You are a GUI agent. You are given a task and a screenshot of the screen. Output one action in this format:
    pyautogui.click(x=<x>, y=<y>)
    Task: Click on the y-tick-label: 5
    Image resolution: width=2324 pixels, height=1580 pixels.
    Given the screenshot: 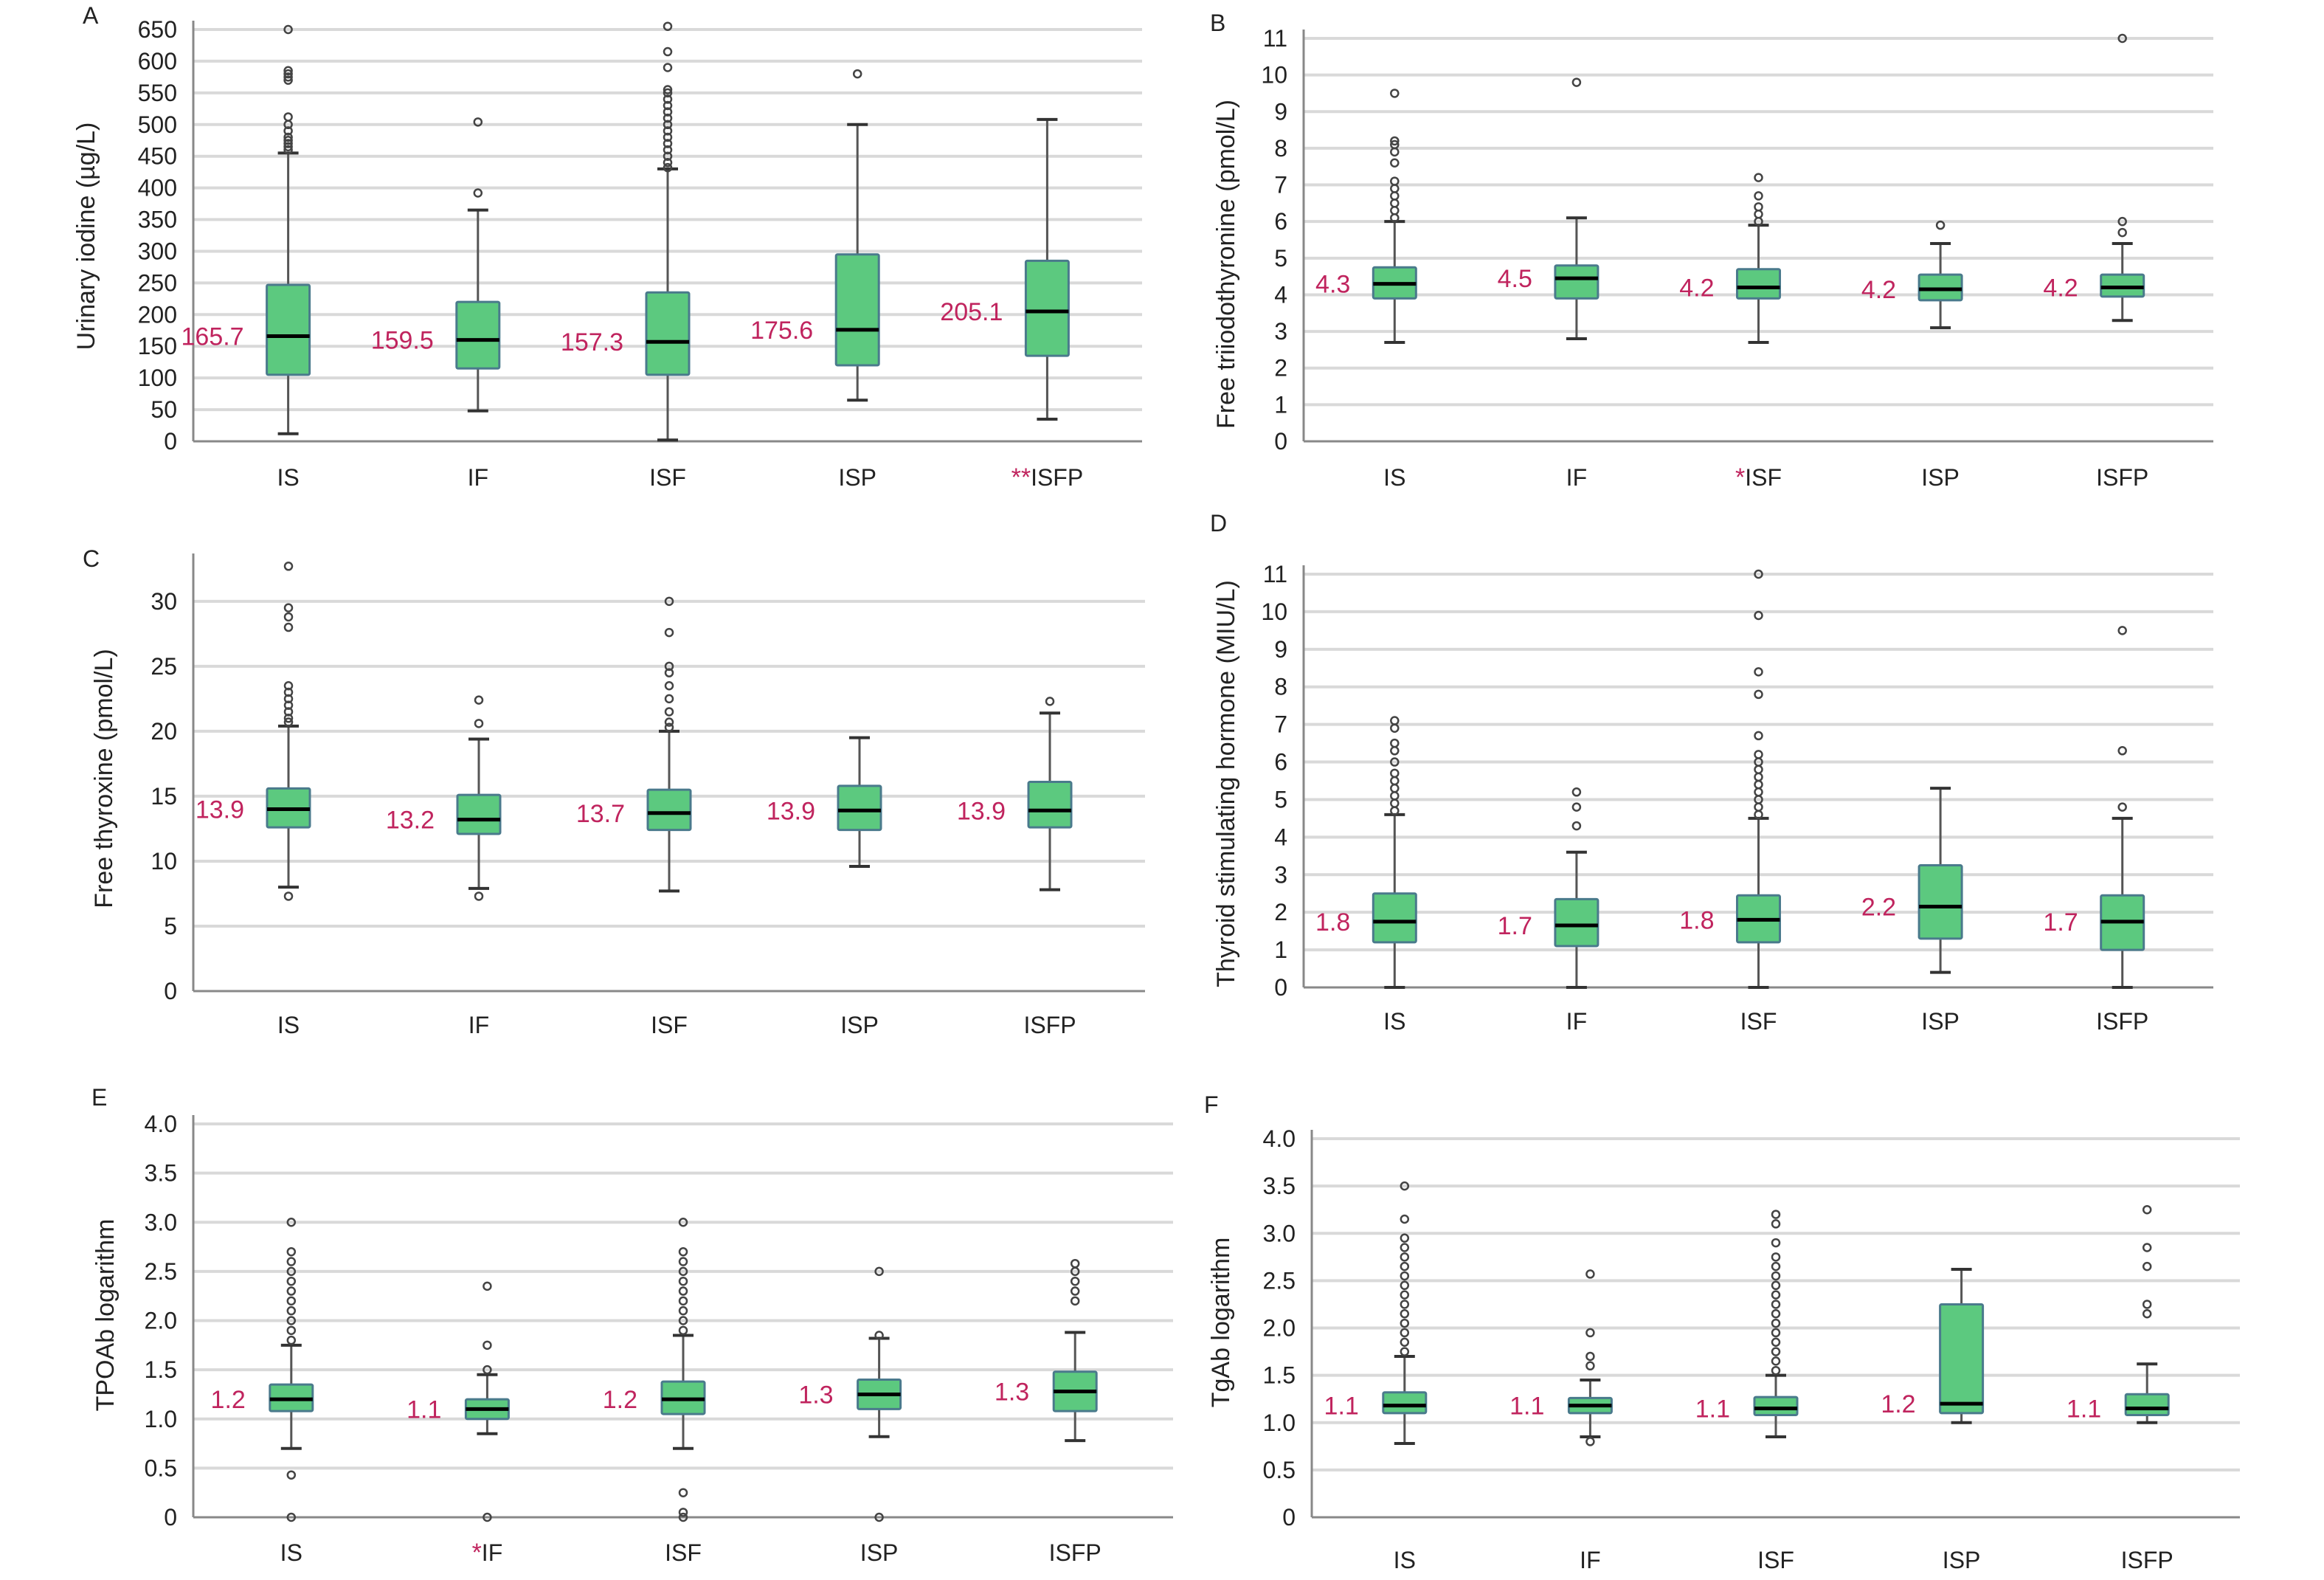 What is the action you would take?
    pyautogui.click(x=1280, y=799)
    